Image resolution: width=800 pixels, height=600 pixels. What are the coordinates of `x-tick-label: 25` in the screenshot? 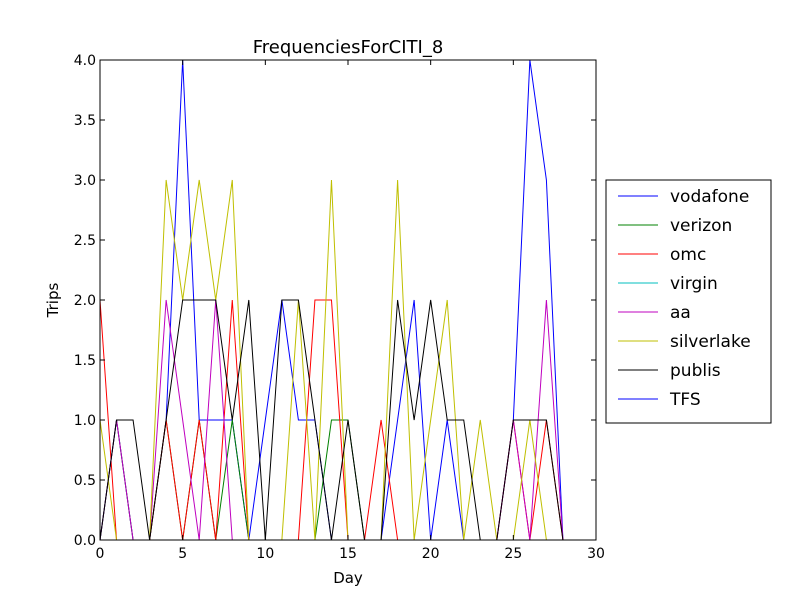 It's located at (513, 554).